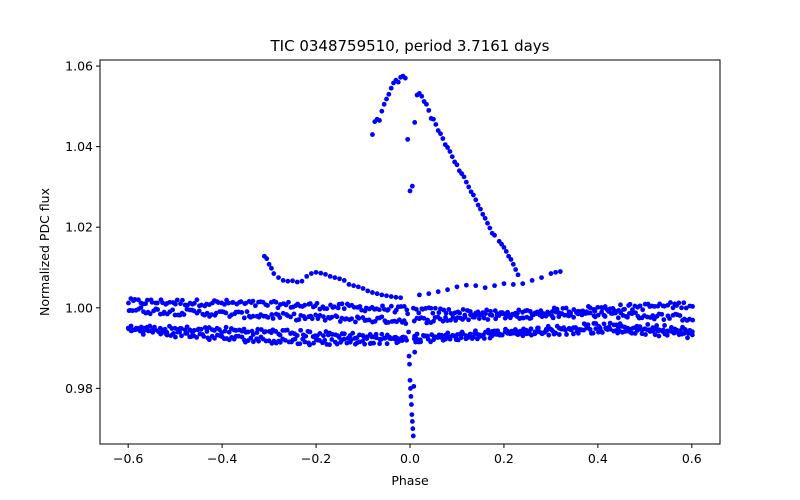 This screenshot has width=800, height=500. What do you see at coordinates (128, 458) in the screenshot?
I see `x-tick-label: −0.6` at bounding box center [128, 458].